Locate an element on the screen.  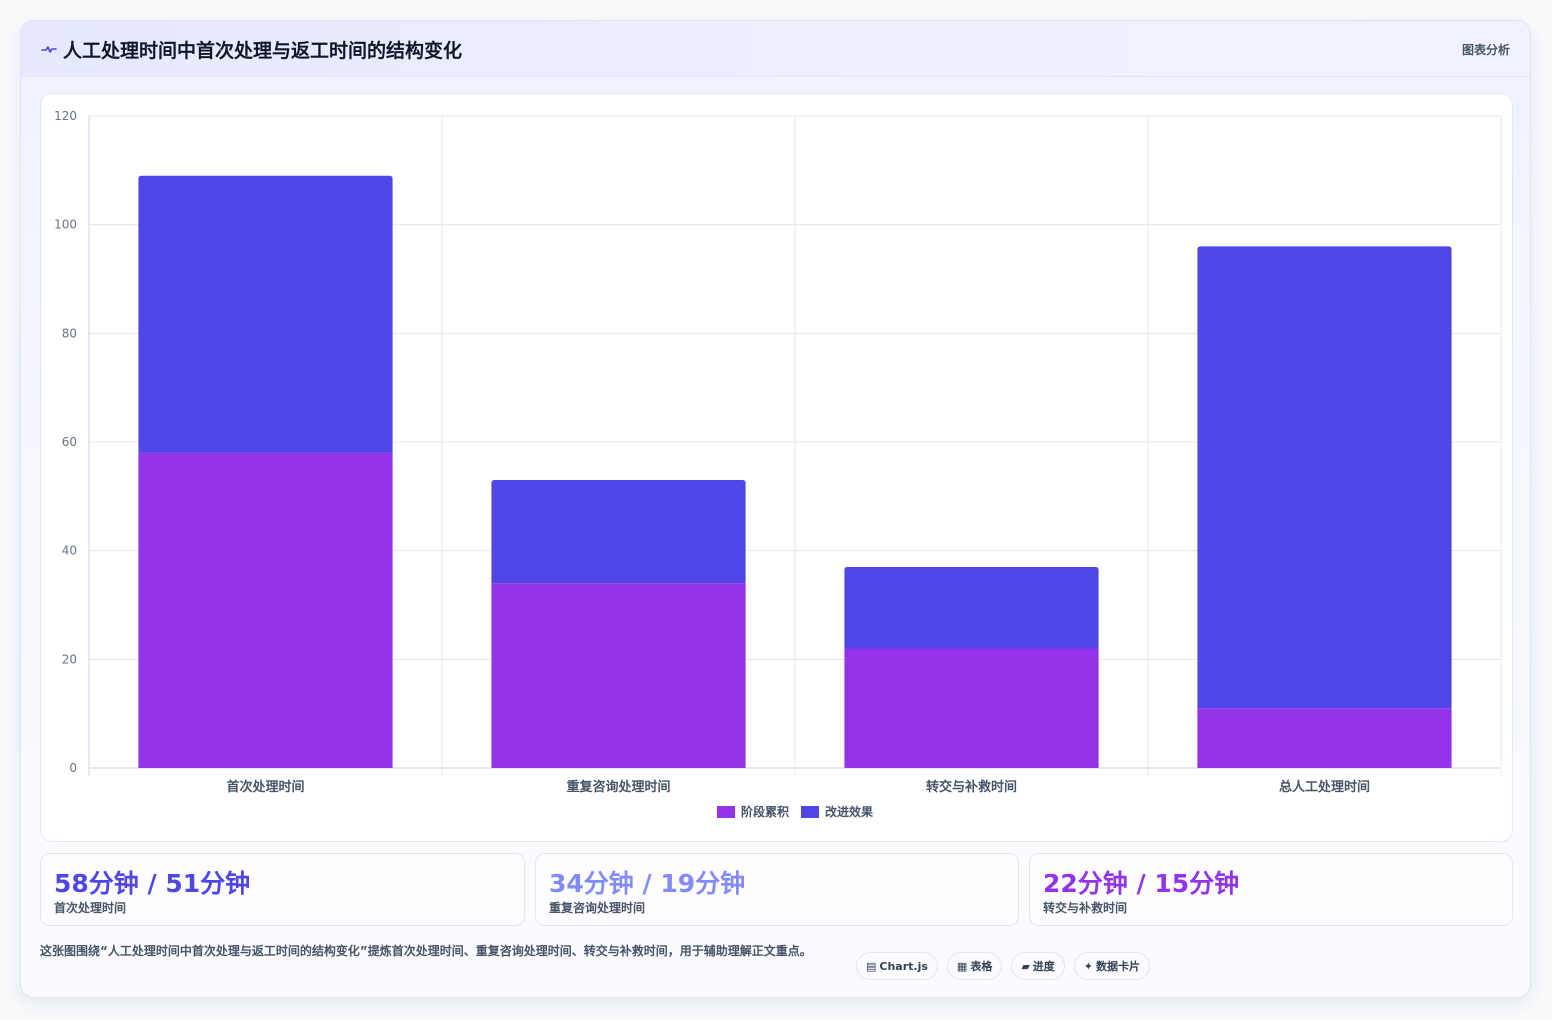
stat-value: 22分钟 / 15分钟 is located at coordinates (1141, 883).